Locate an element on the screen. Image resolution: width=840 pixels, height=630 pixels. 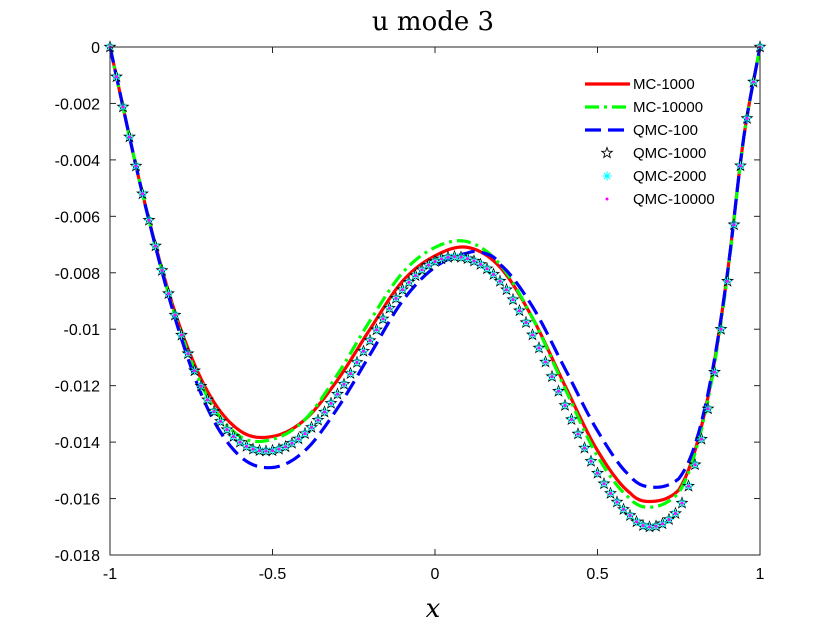
legend-label: MC-10000 is located at coordinates (668, 107).